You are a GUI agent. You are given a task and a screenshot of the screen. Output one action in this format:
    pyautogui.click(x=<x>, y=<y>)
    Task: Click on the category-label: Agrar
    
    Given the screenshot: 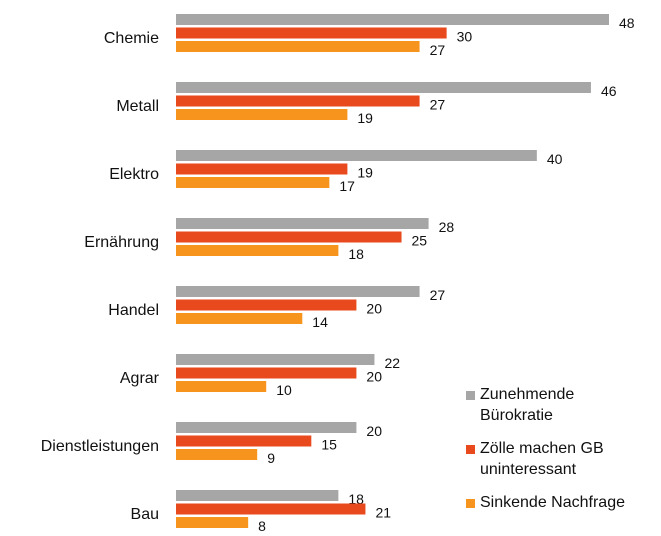 What is the action you would take?
    pyautogui.click(x=140, y=378)
    